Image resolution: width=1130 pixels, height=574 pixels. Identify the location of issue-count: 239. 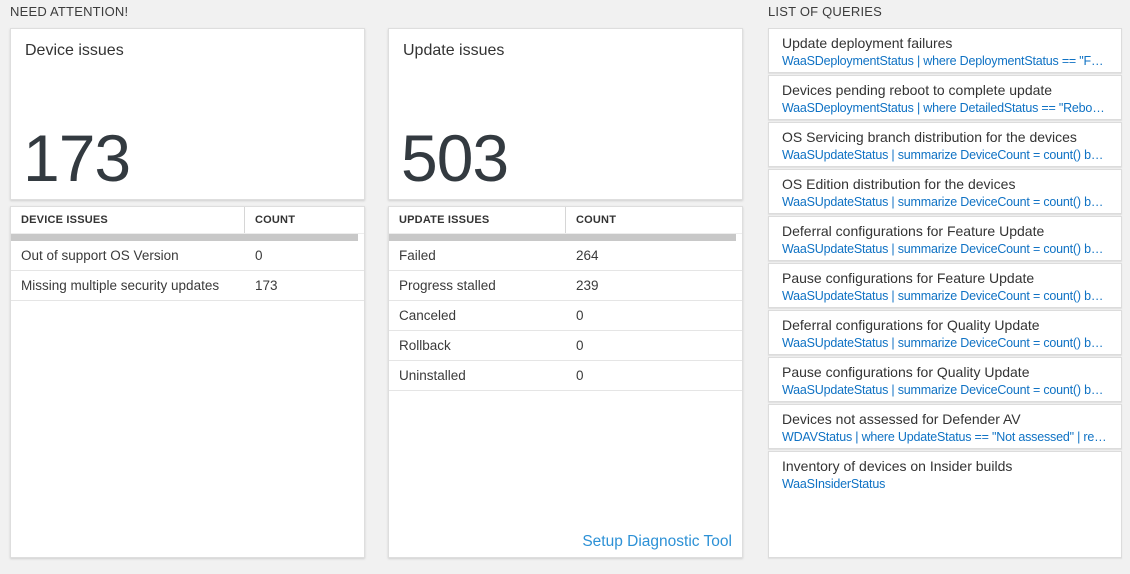
(587, 285).